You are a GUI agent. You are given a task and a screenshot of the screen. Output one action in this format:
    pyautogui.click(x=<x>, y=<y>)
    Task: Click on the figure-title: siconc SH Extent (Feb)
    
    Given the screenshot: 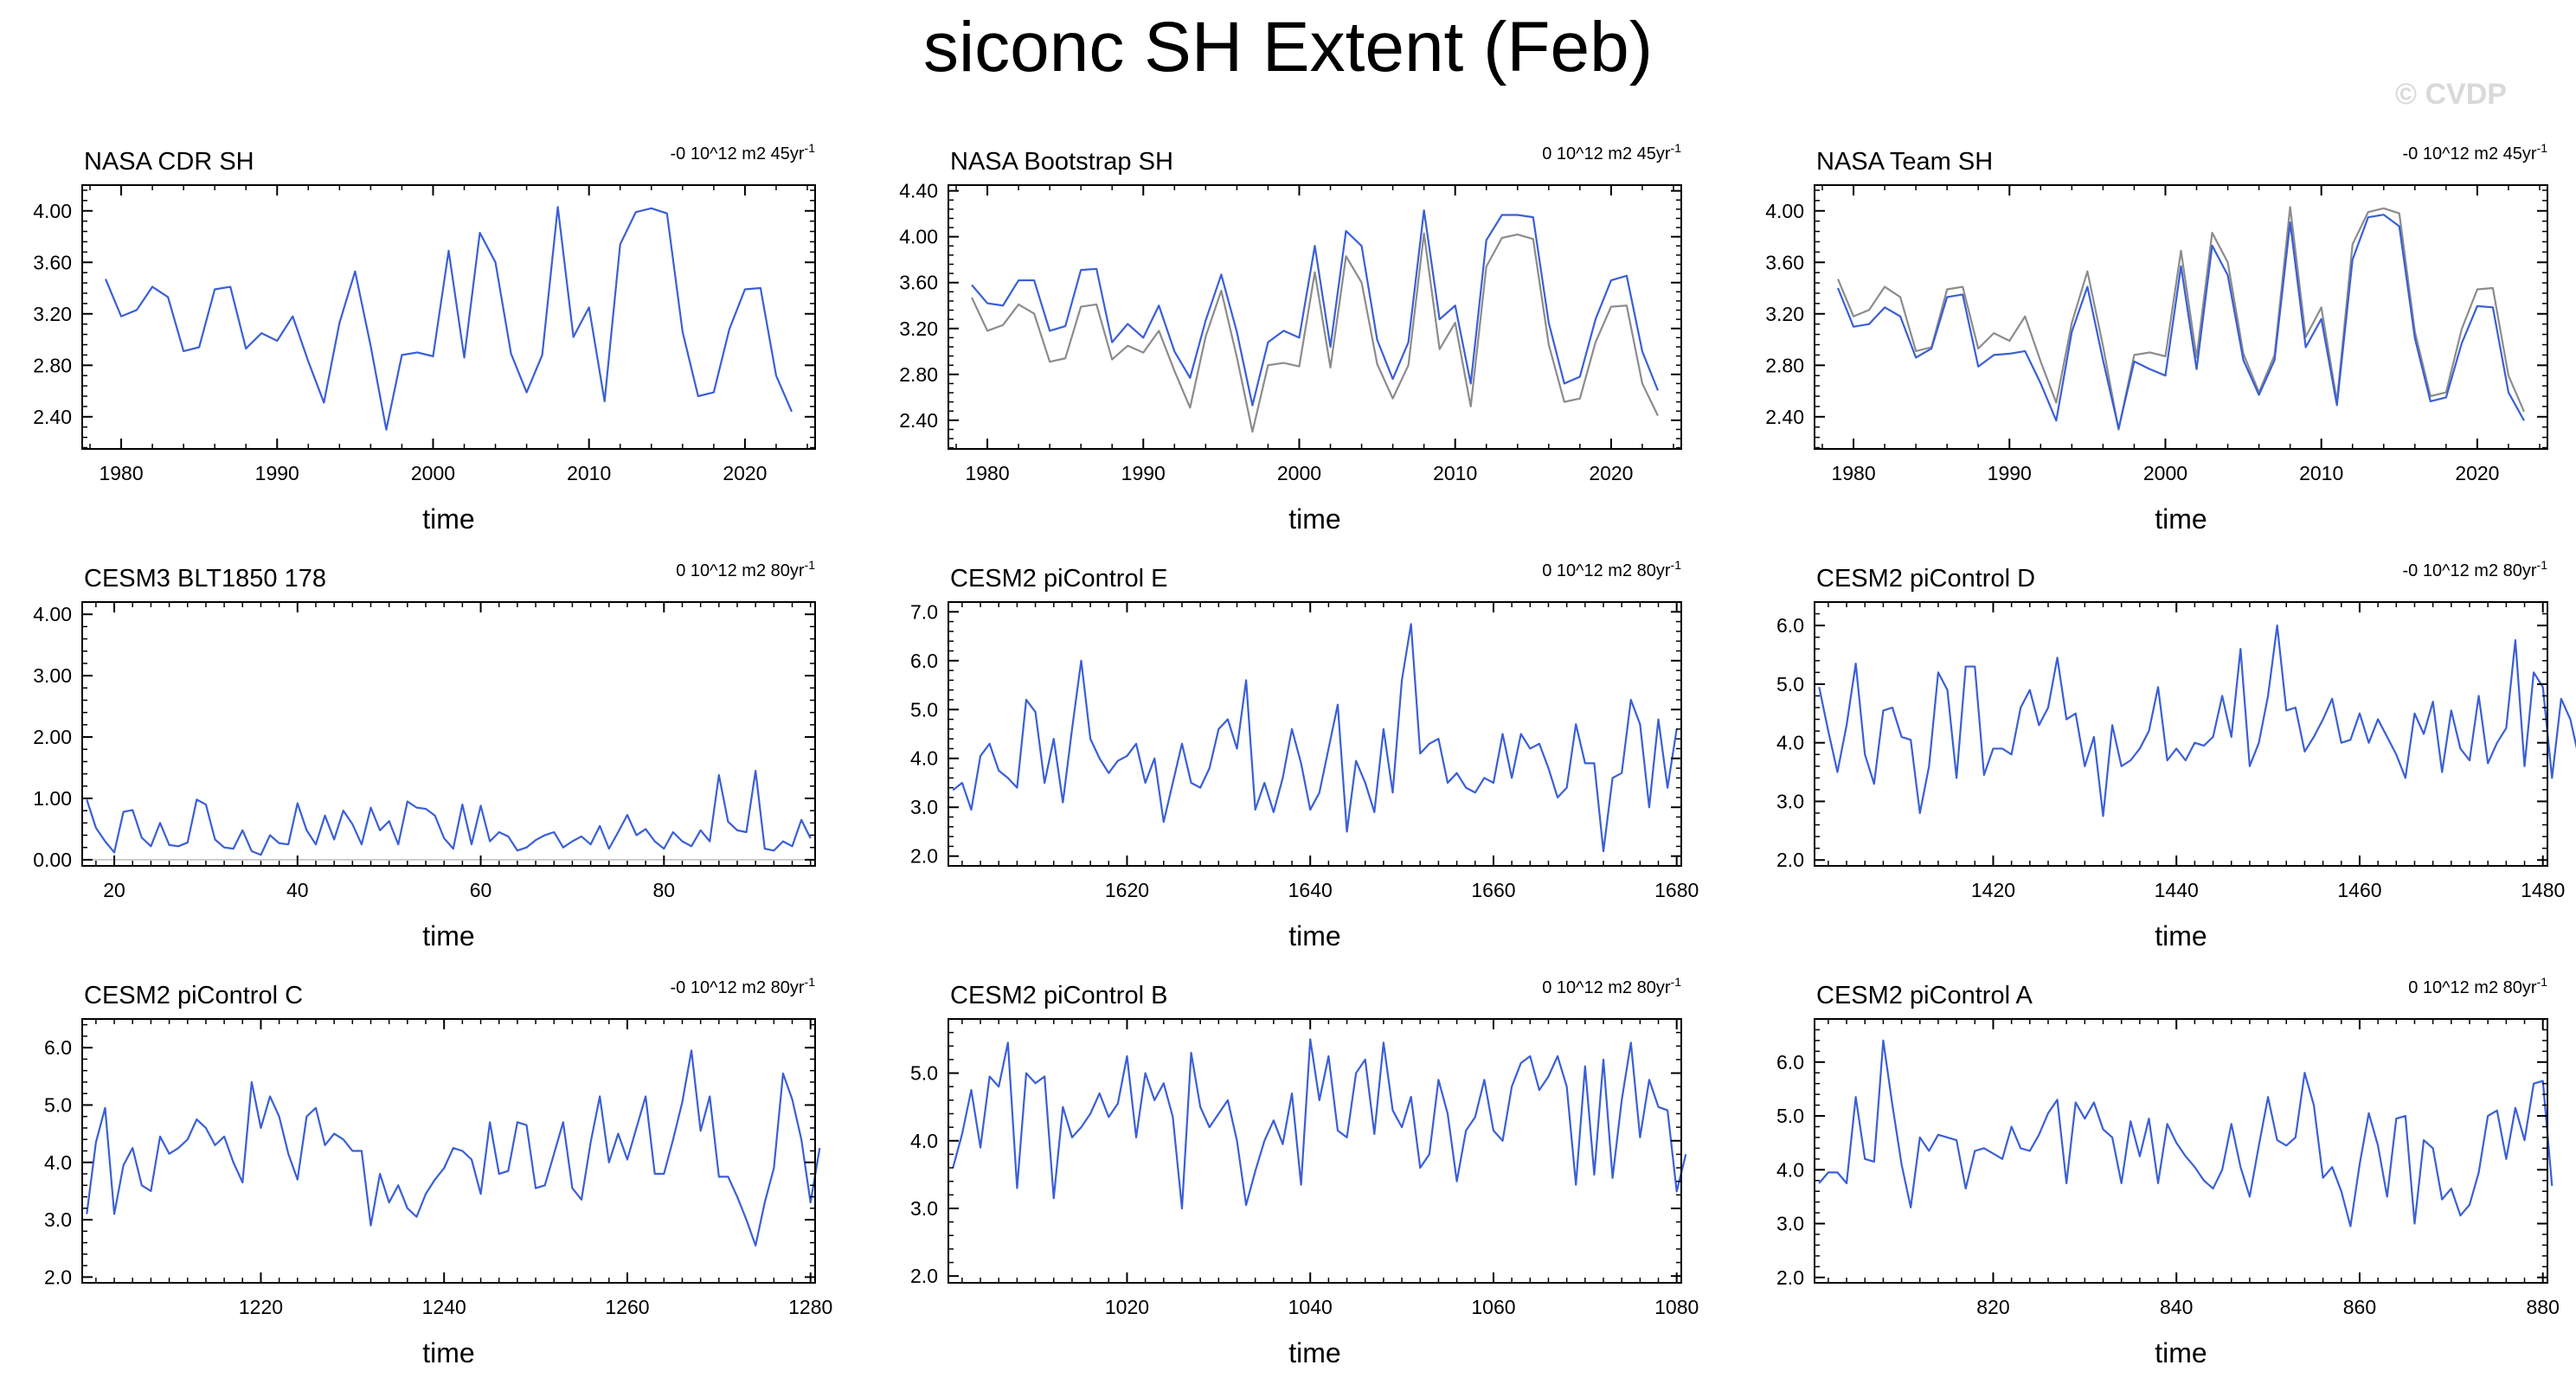 What is the action you would take?
    pyautogui.click(x=1288, y=47)
    